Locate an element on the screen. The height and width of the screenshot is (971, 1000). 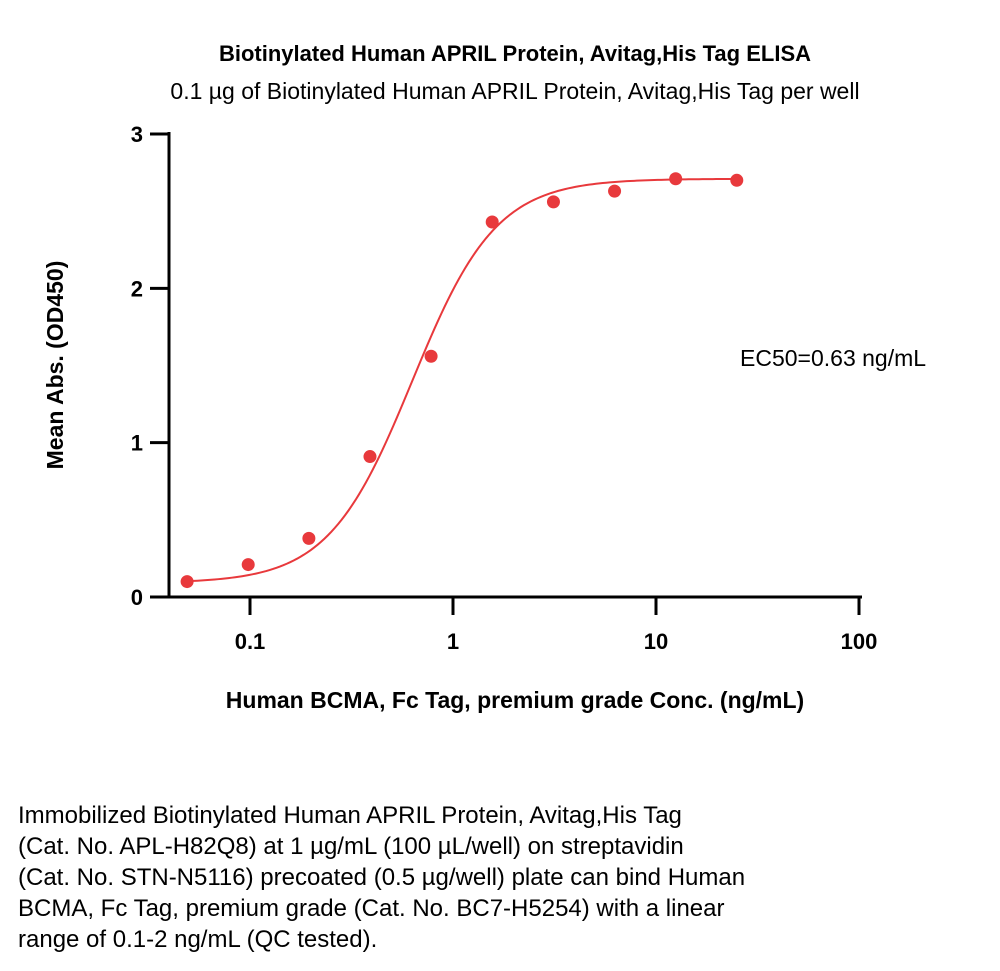
y-ticks: 0 1 2 3 is located at coordinates (150, 366).